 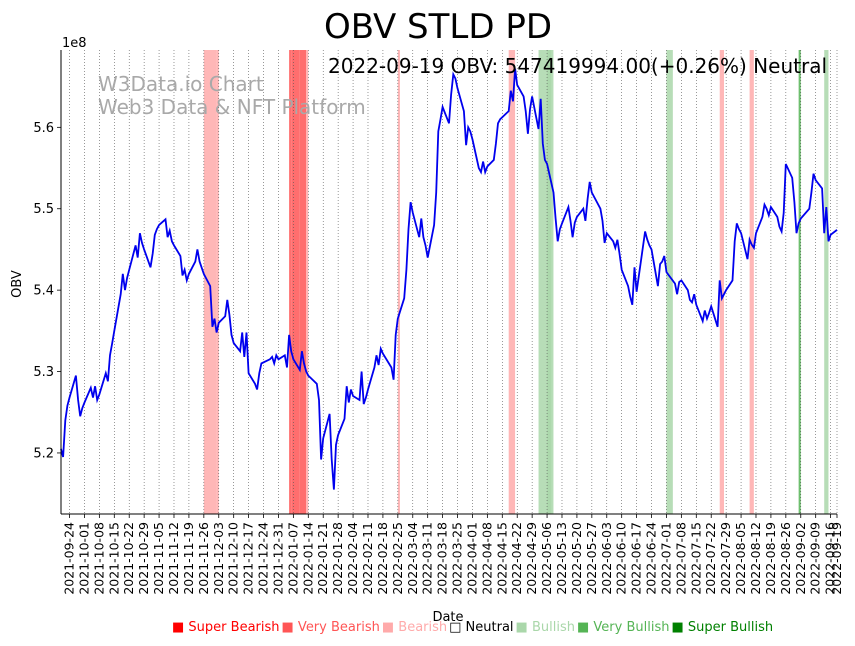 I want to click on legend-label: Very Bearish, so click(x=336, y=627).